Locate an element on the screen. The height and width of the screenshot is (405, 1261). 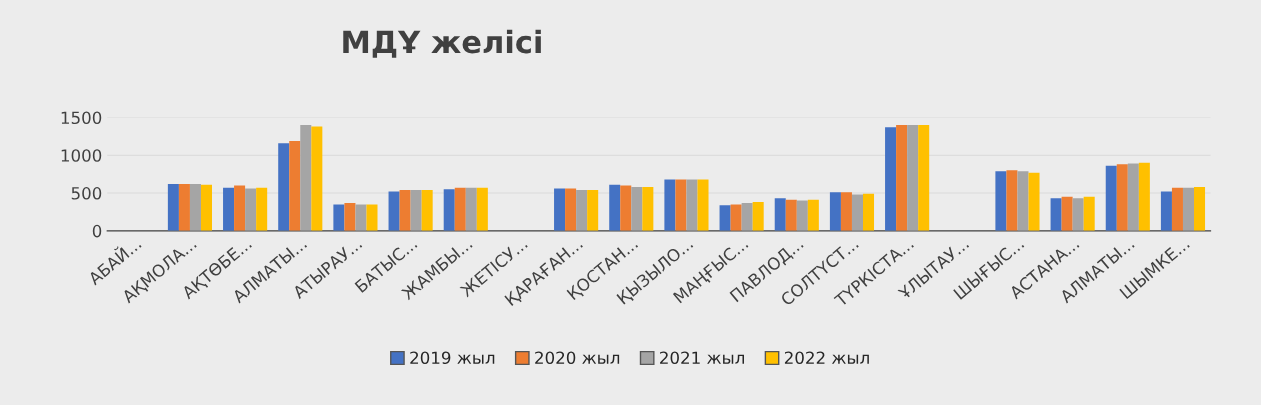
legend-label: 2022 жыл is located at coordinates (826, 358).